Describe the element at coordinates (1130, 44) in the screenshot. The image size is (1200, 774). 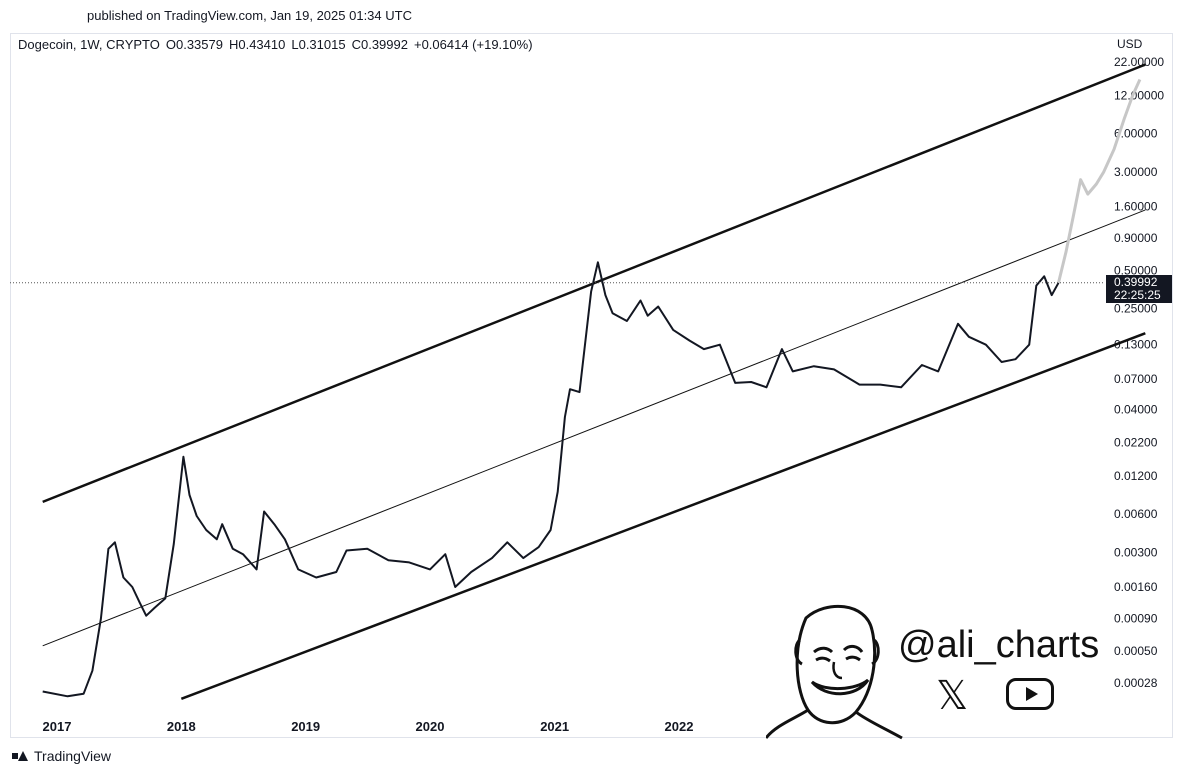
I see `currency-label: USD` at that location.